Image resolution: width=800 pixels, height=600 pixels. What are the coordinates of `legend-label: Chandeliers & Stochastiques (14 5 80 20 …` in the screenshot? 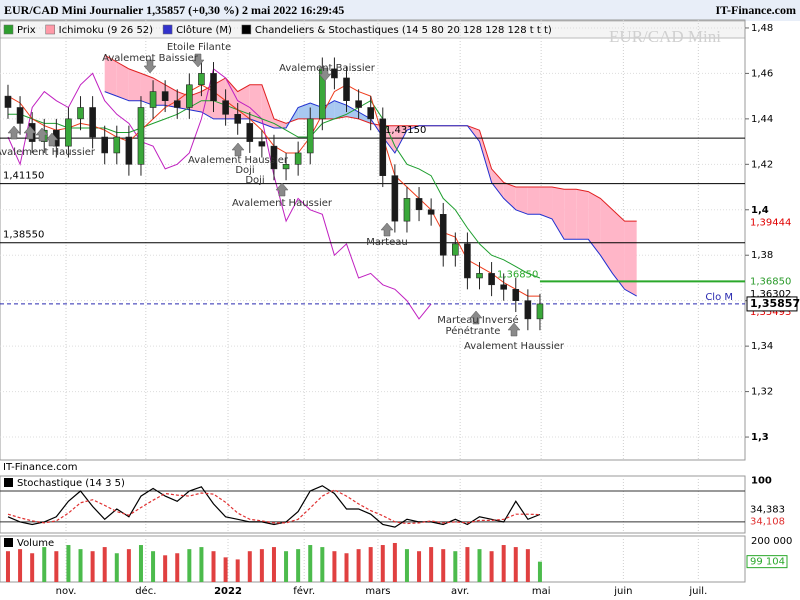 It's located at (403, 30).